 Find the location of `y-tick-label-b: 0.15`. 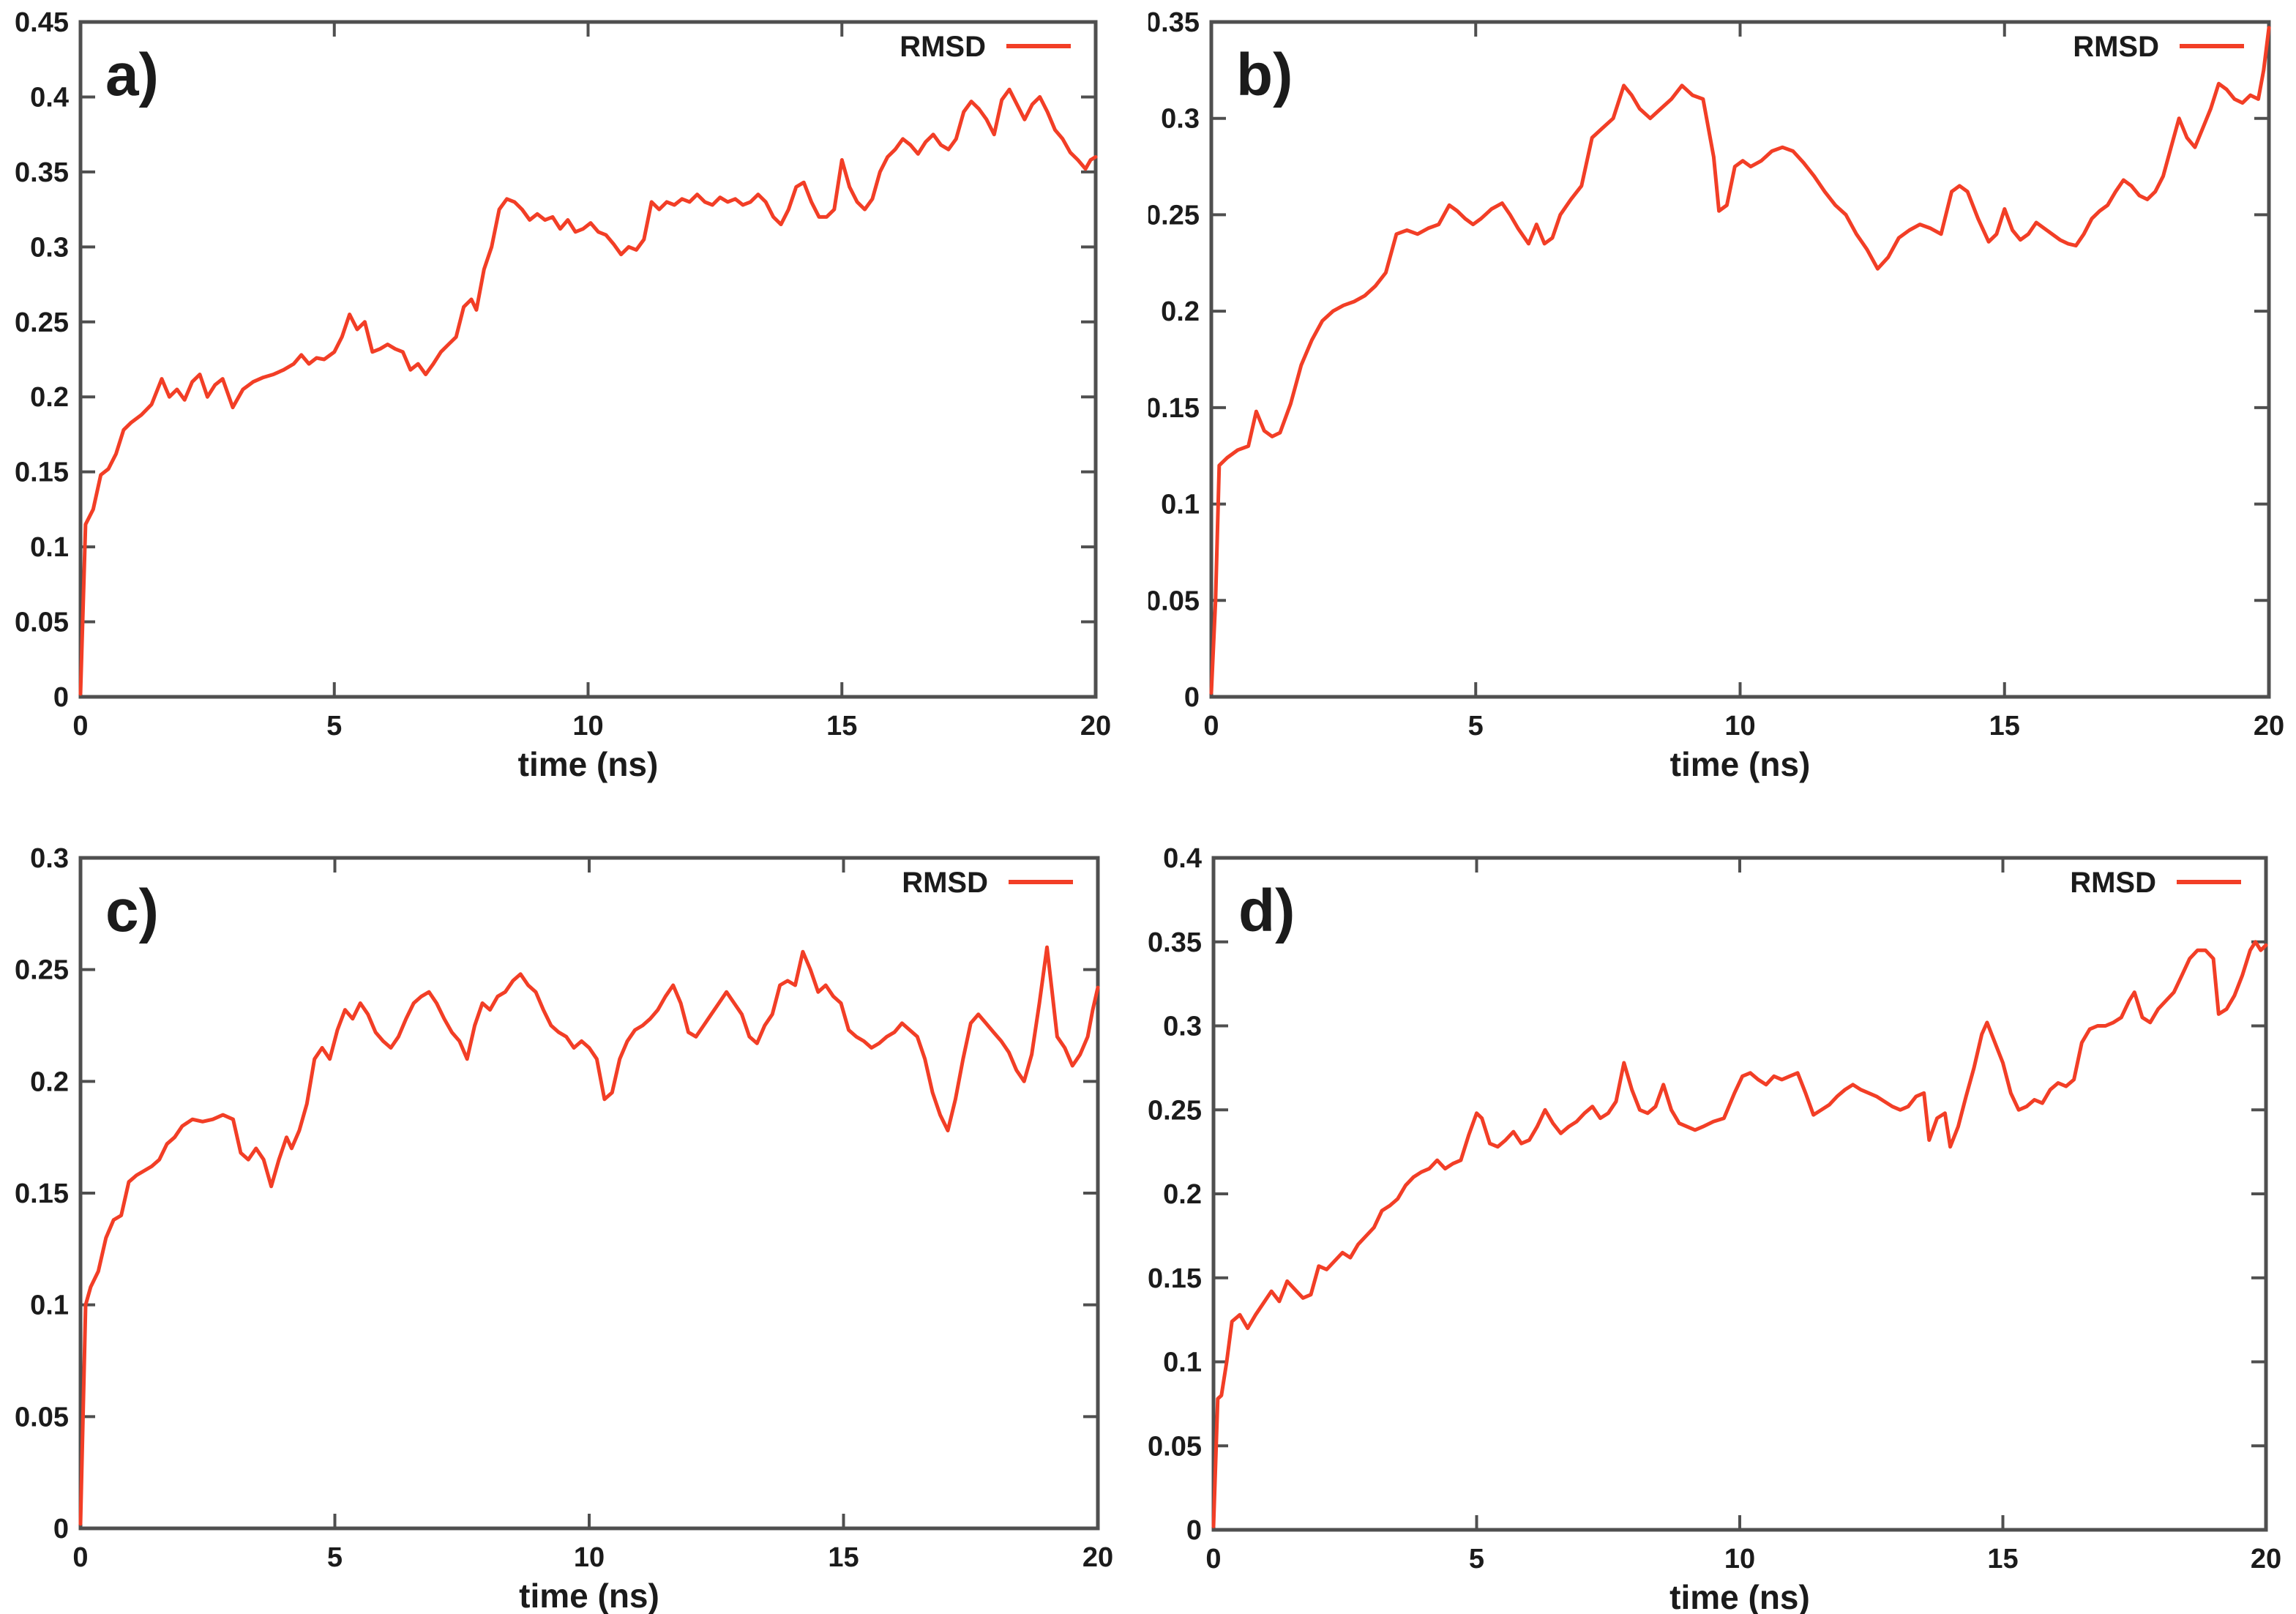

y-tick-label-b: 0.15 is located at coordinates (1174, 408).